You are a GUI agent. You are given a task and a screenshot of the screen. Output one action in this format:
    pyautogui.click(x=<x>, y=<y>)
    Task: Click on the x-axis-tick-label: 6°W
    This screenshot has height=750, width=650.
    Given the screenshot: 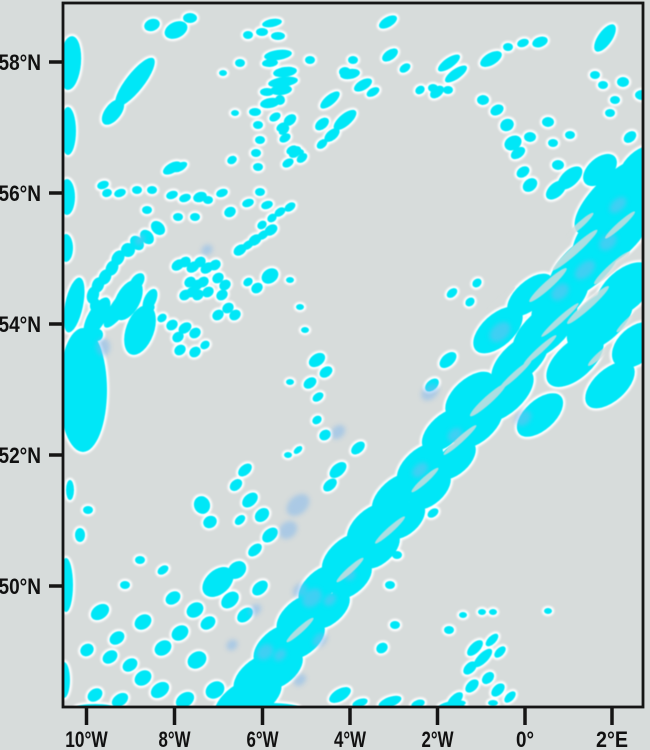 What is the action you would take?
    pyautogui.click(x=263, y=738)
    